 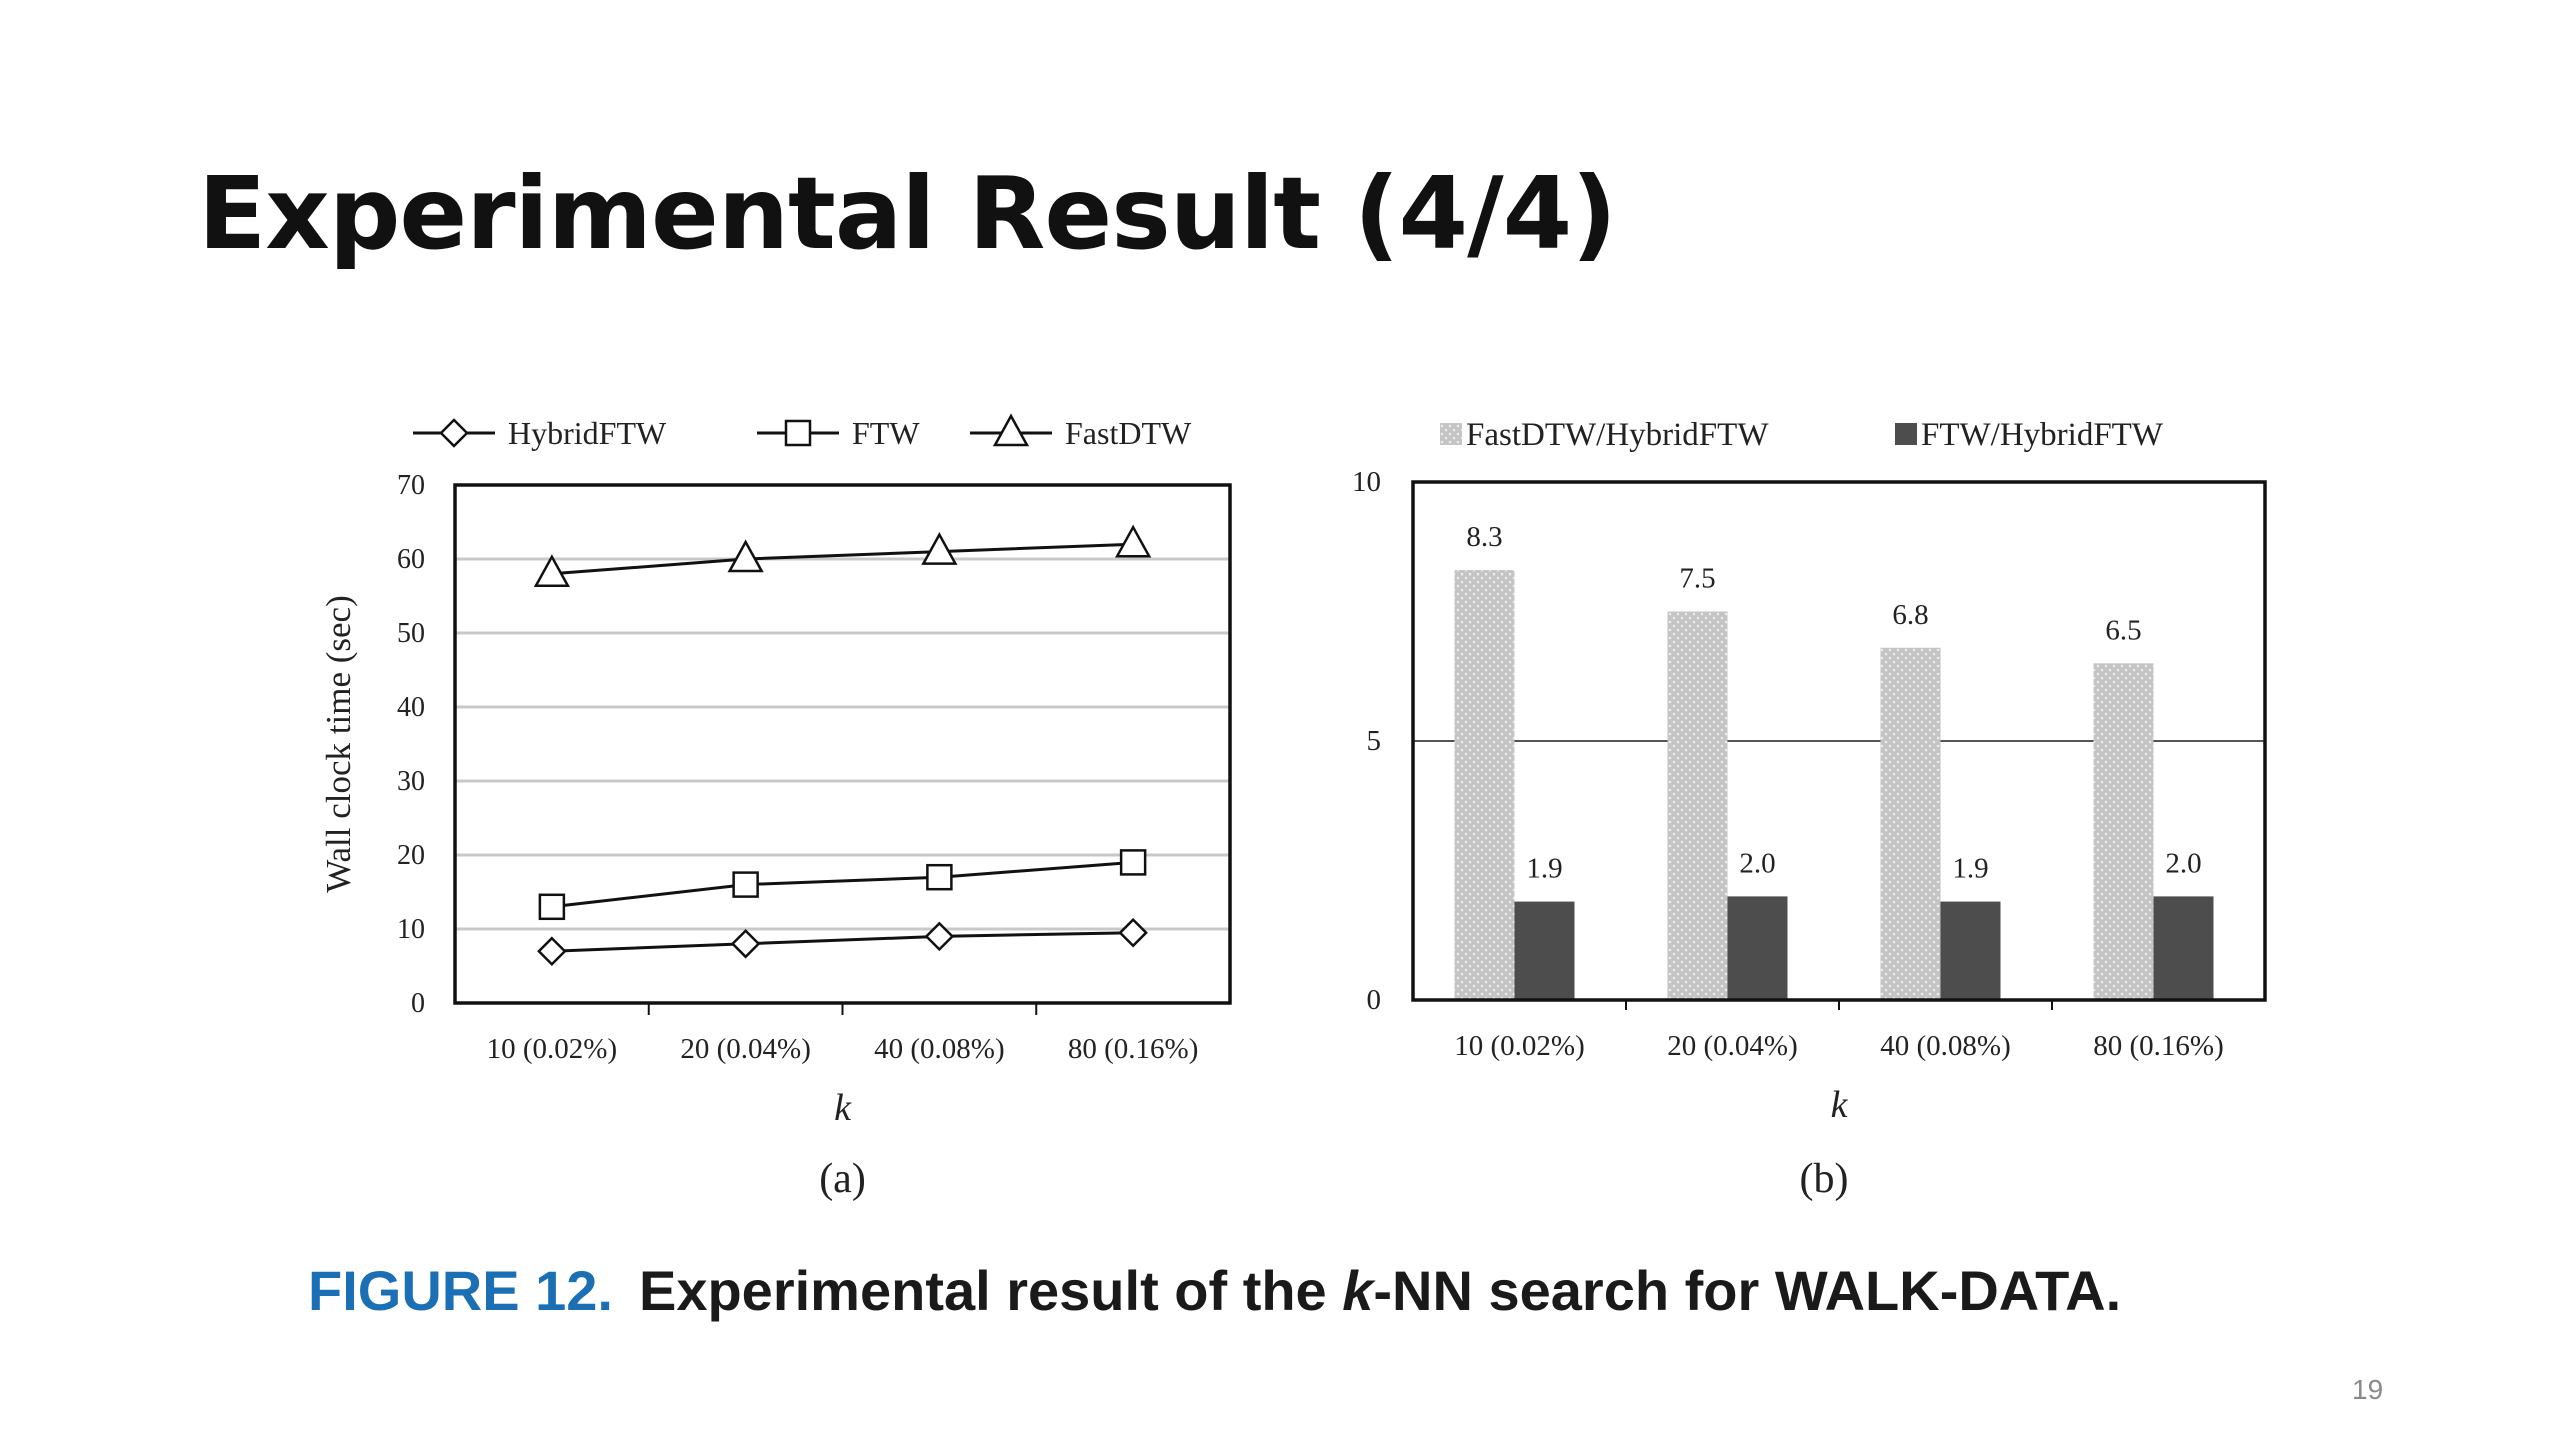 I want to click on x-tick-label-a: 80 (0.16%), so click(x=1133, y=1049).